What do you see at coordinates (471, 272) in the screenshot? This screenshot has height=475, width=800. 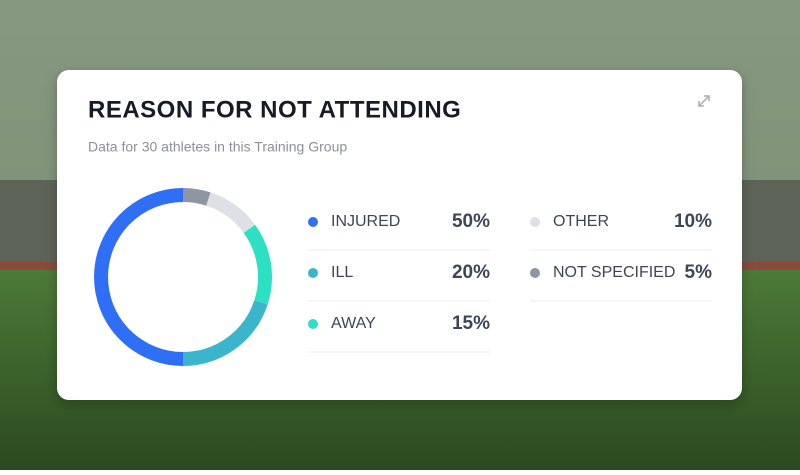 I see `legend-value: 20%` at bounding box center [471, 272].